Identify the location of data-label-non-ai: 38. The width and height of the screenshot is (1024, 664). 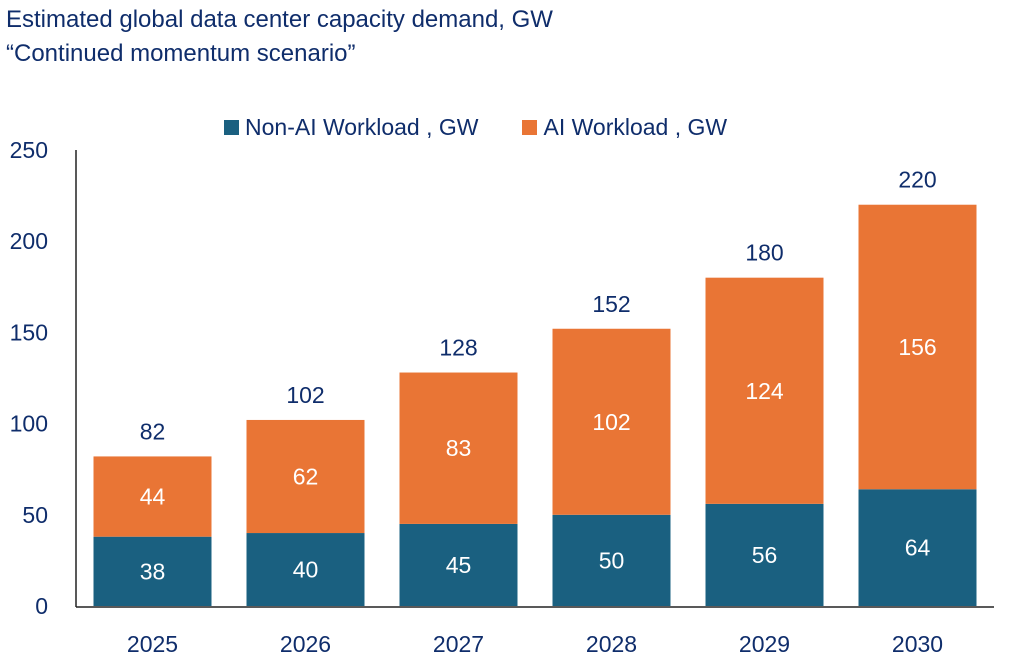
(153, 571).